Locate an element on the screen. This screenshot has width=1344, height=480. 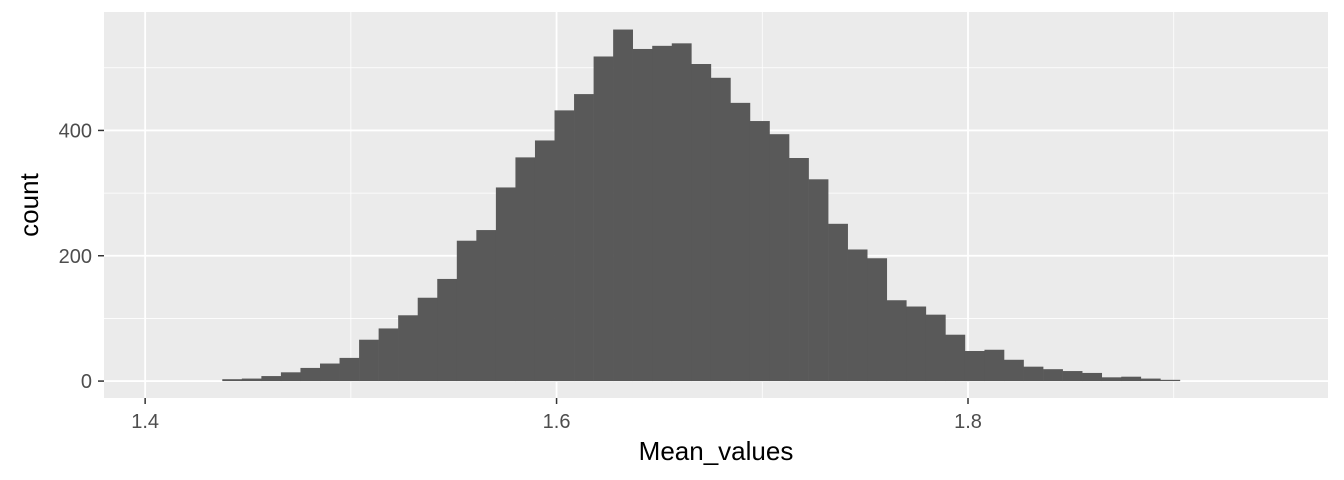
y-axis: 0 200 400 is located at coordinates (81, 256).